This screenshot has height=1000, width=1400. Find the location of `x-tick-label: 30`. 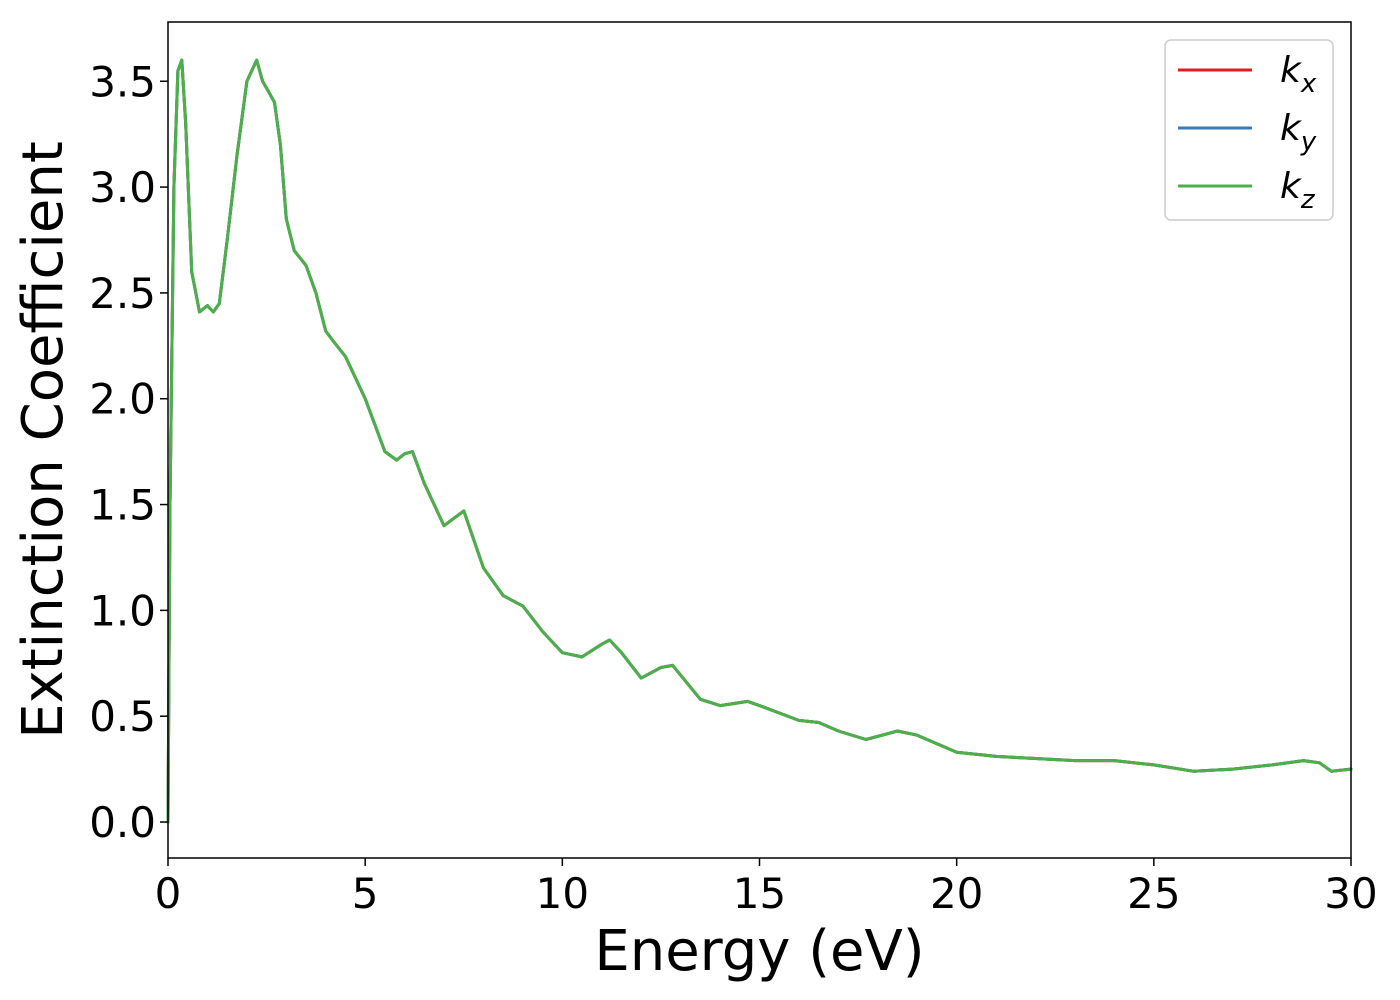

x-tick-label: 30 is located at coordinates (1350, 893).